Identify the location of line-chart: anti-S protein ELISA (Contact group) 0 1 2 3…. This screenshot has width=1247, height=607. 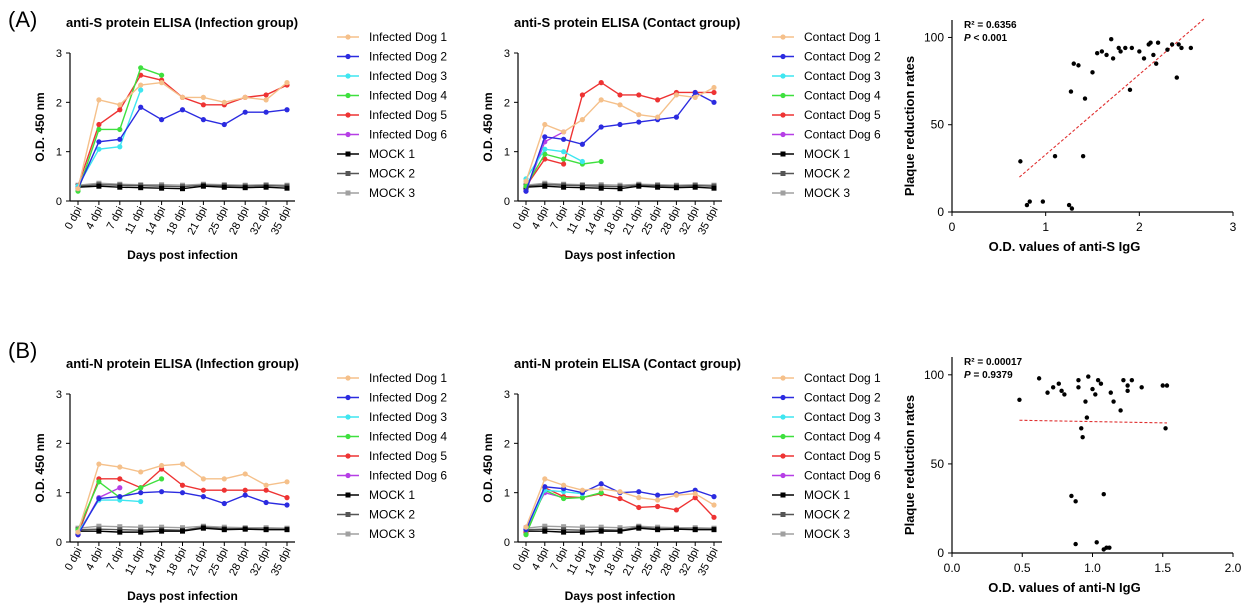
(681, 138).